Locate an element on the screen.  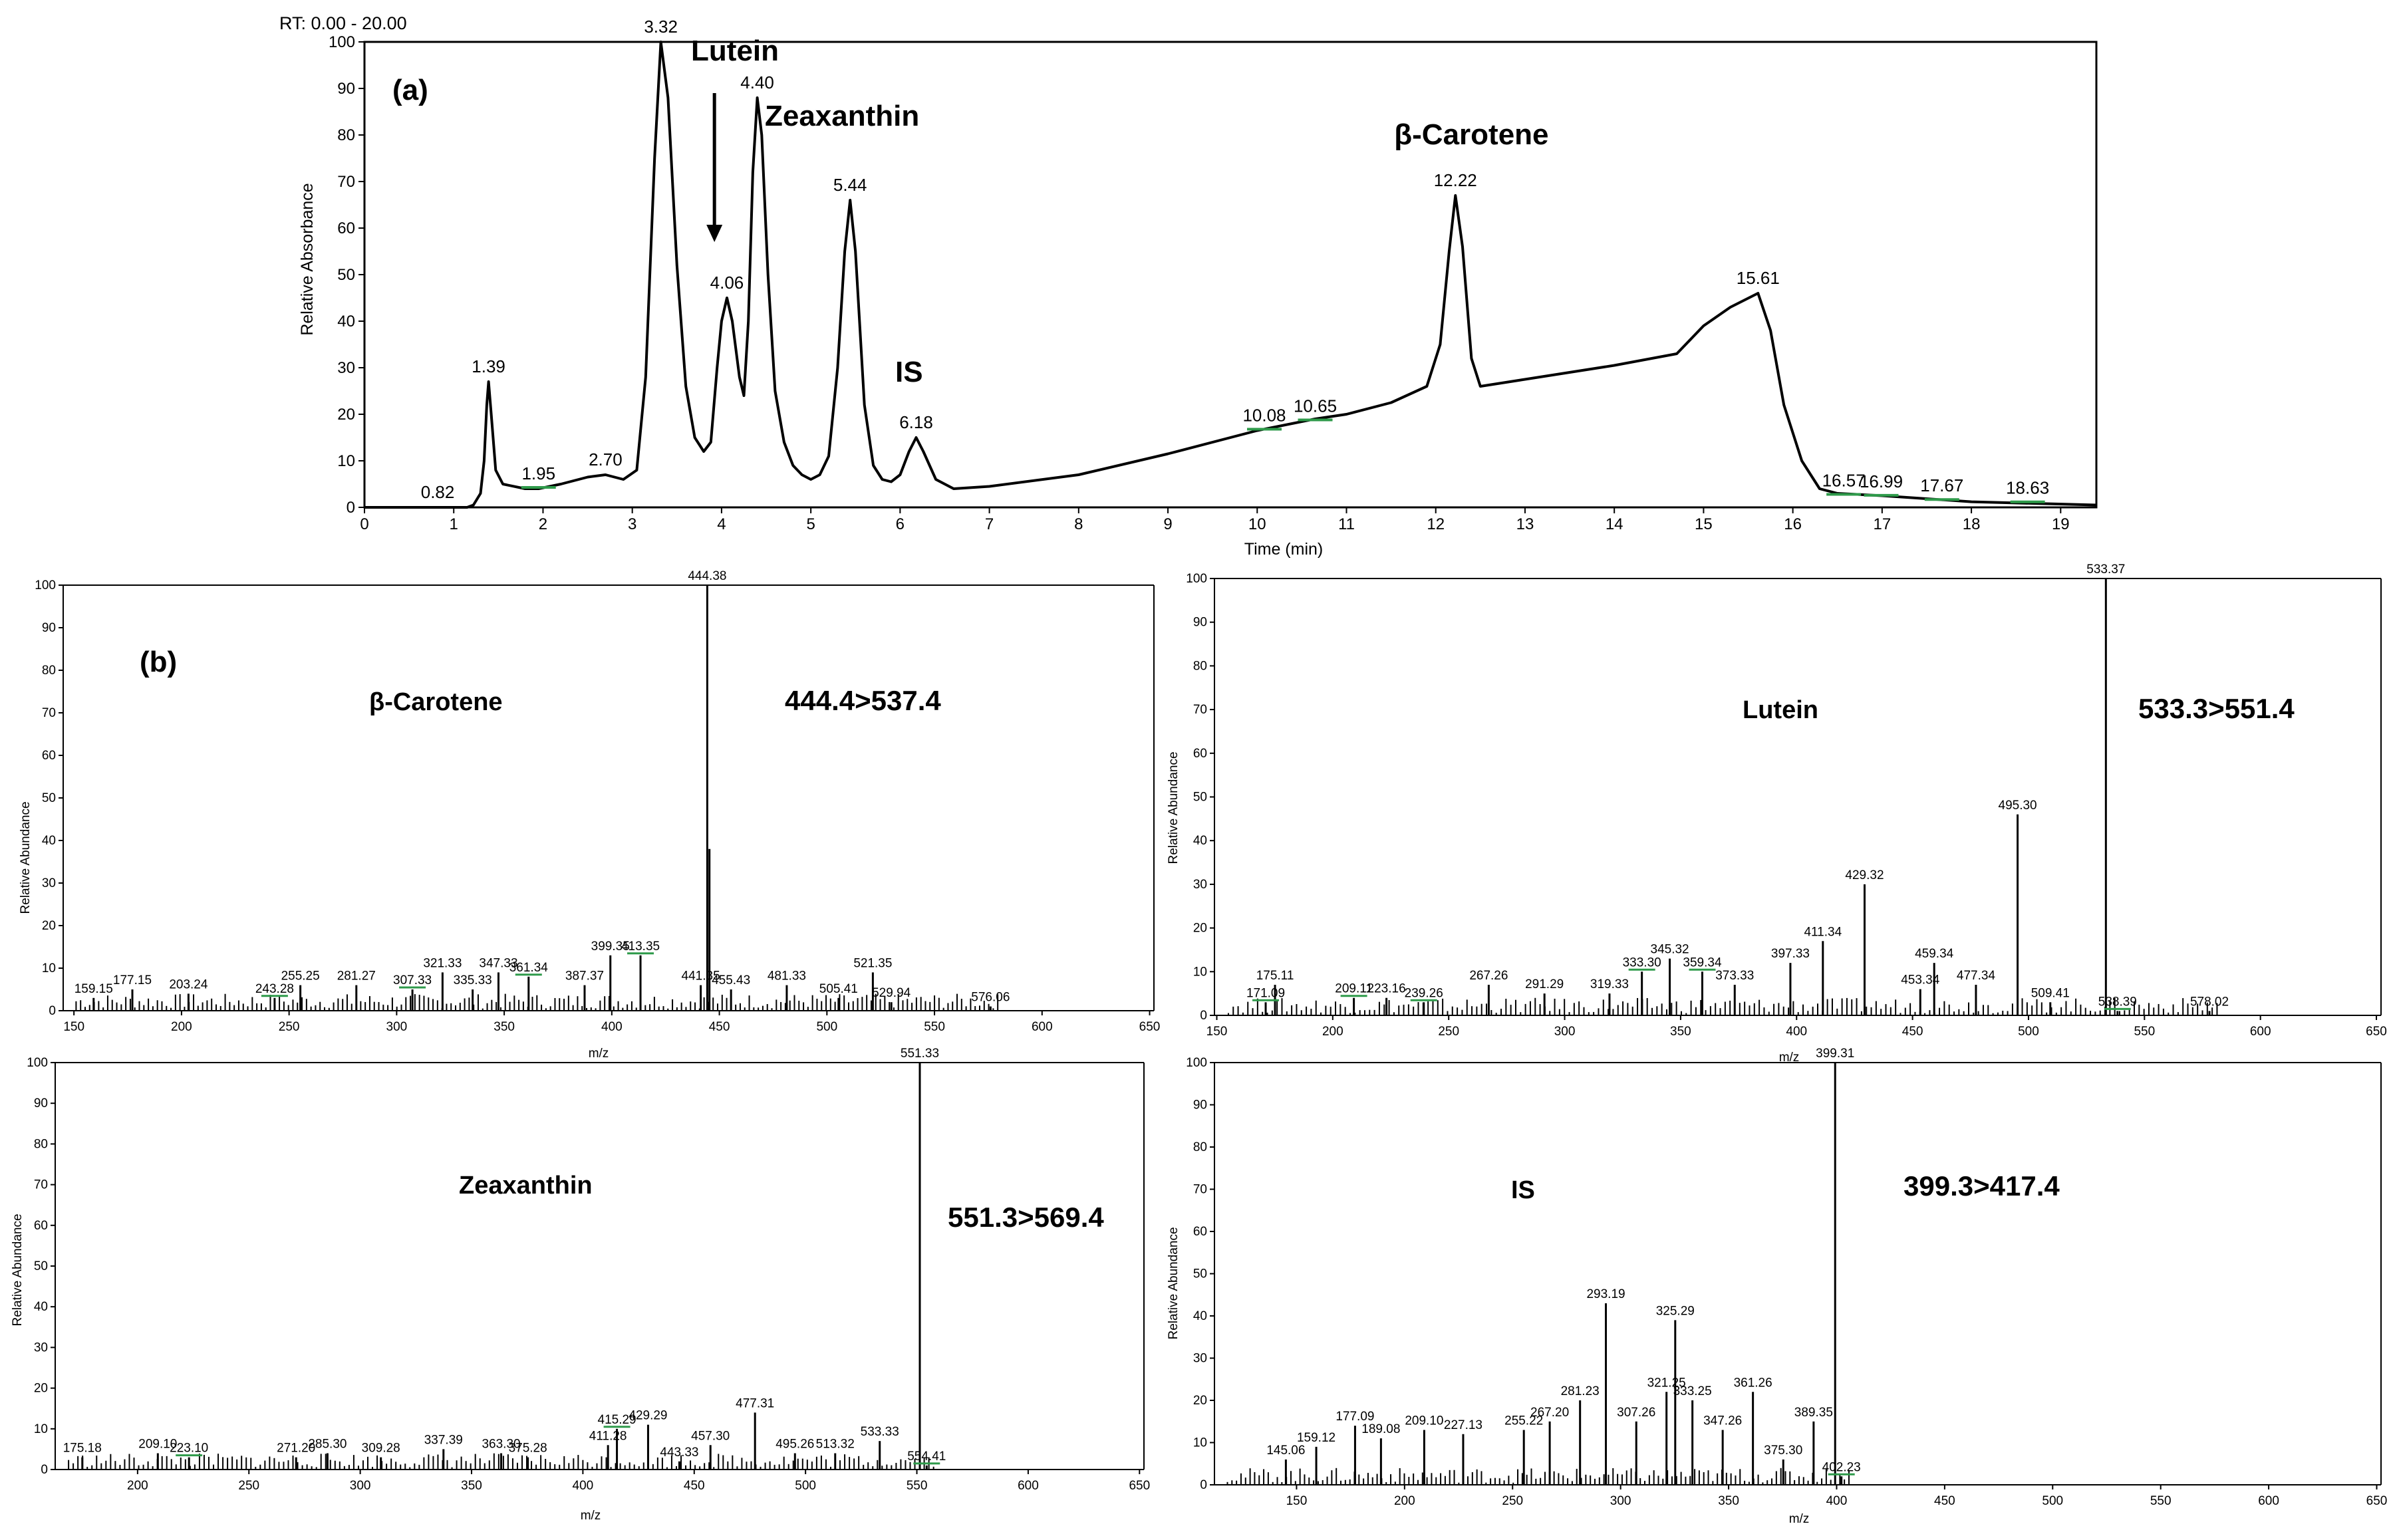
beta-carotene-transition-label: 444.4>537.4 is located at coordinates (863, 700).